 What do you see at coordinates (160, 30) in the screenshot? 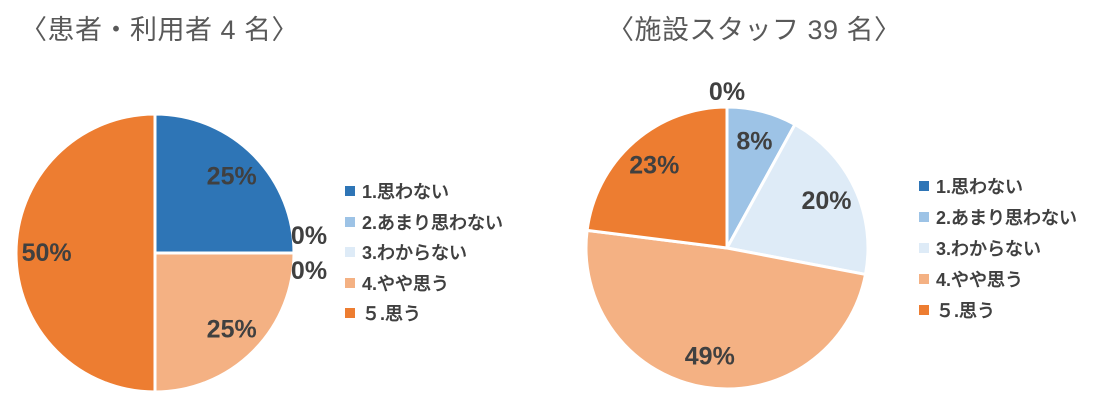
I see `chart-title-patients: 〈患者・利用者 4 名〉` at bounding box center [160, 30].